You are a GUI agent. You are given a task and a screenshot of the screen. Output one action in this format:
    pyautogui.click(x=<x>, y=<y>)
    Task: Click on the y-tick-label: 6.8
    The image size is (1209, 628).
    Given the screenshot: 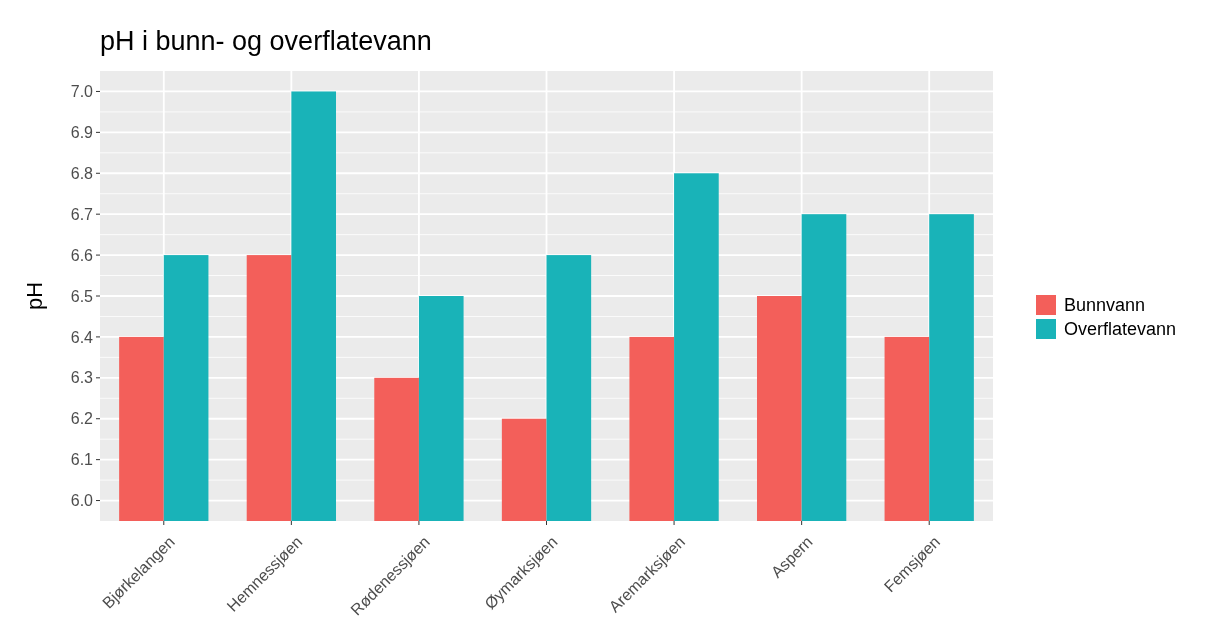 What is the action you would take?
    pyautogui.click(x=82, y=173)
    